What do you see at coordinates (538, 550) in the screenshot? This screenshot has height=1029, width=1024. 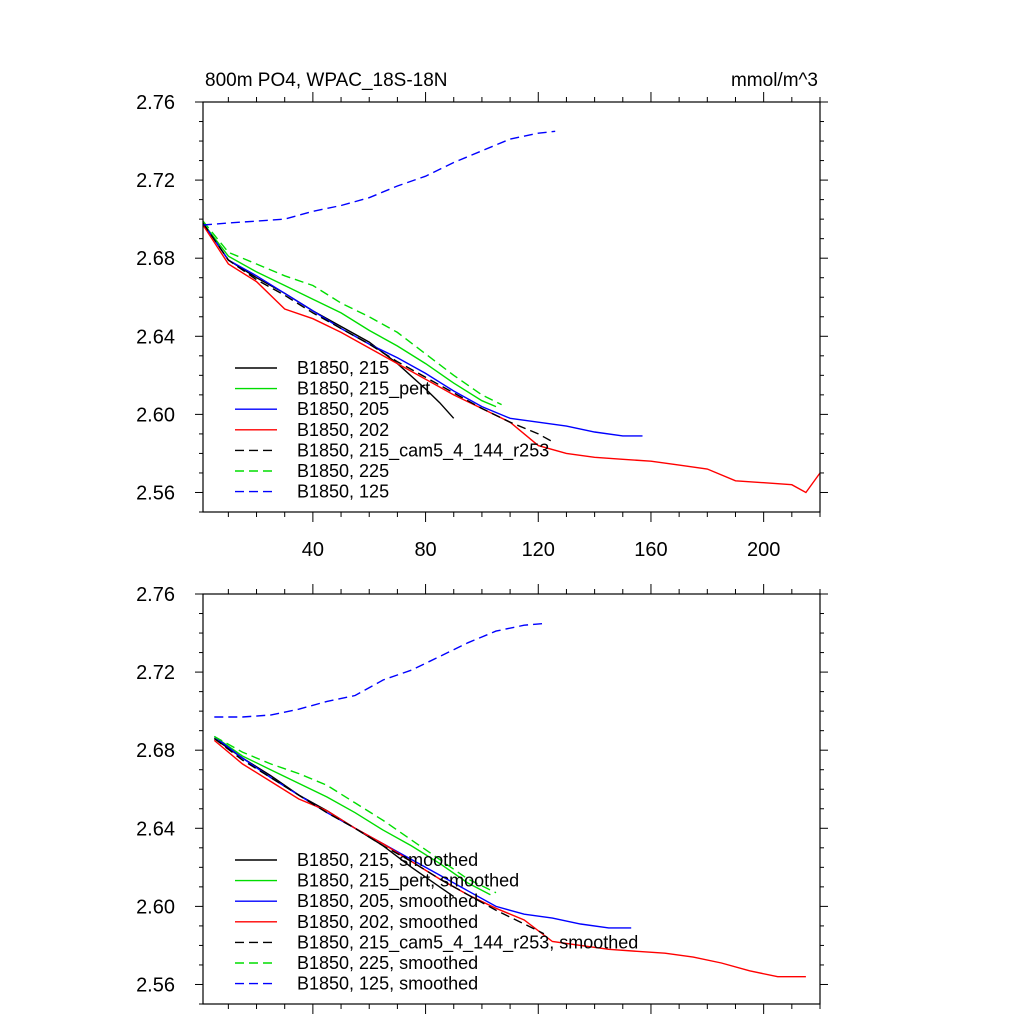 I see `x-tick-label: 120` at bounding box center [538, 550].